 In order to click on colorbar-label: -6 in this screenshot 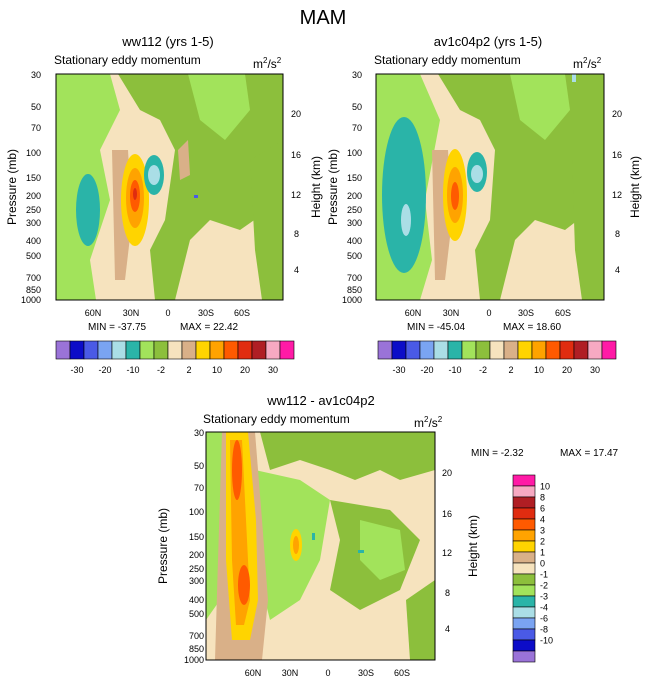, I will do `click(544, 619)`.